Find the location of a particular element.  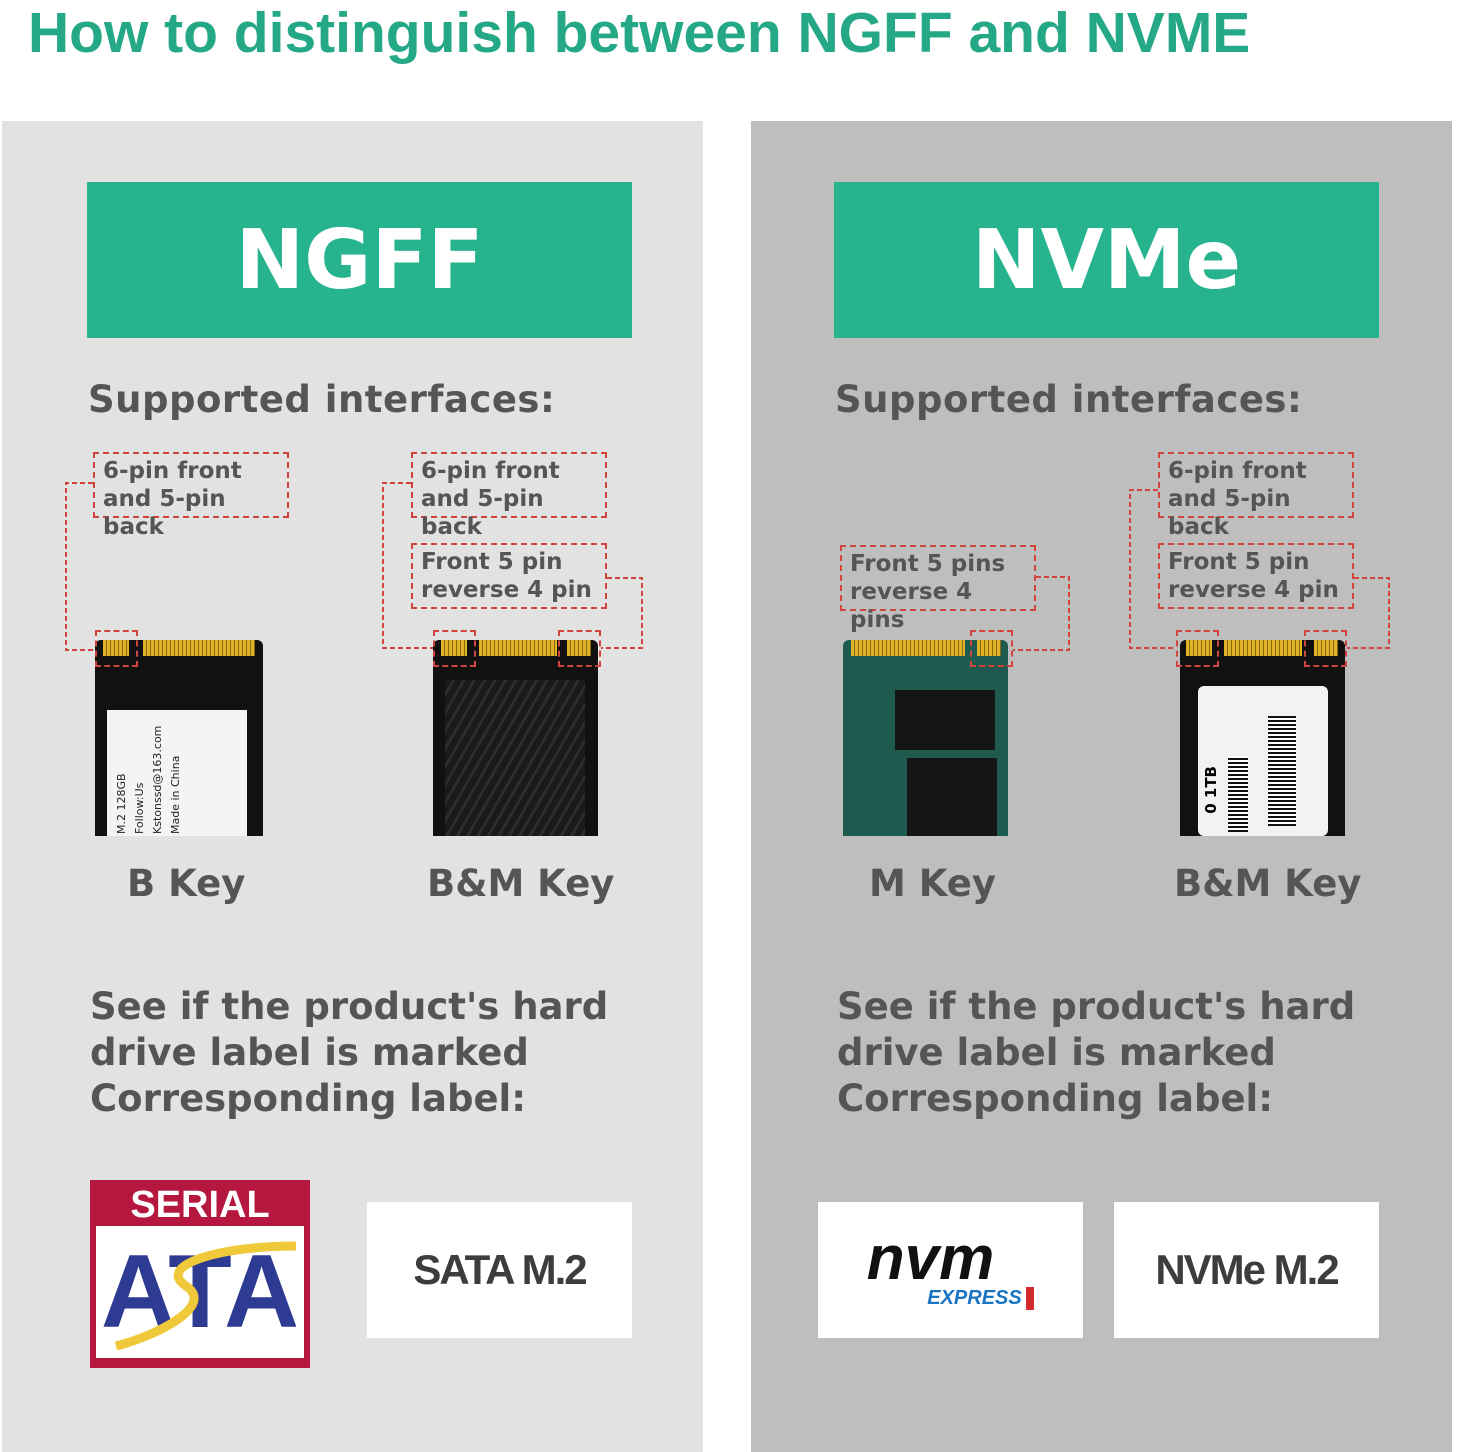

ssd-label-text: 0 1TB is located at coordinates (1211, 790).